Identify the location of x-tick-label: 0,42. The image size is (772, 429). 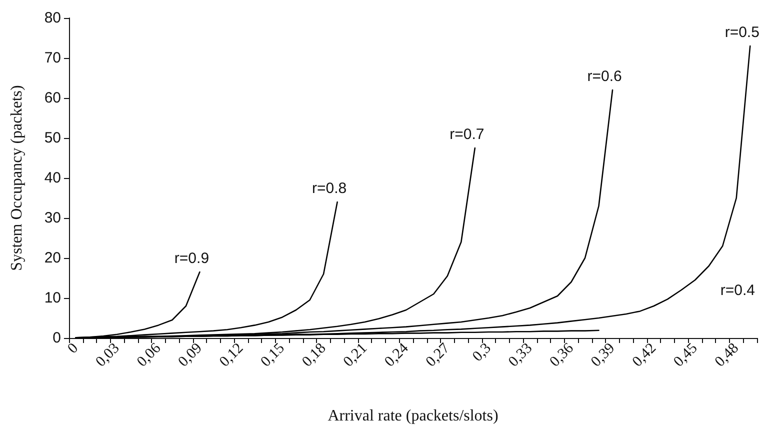
(645, 355).